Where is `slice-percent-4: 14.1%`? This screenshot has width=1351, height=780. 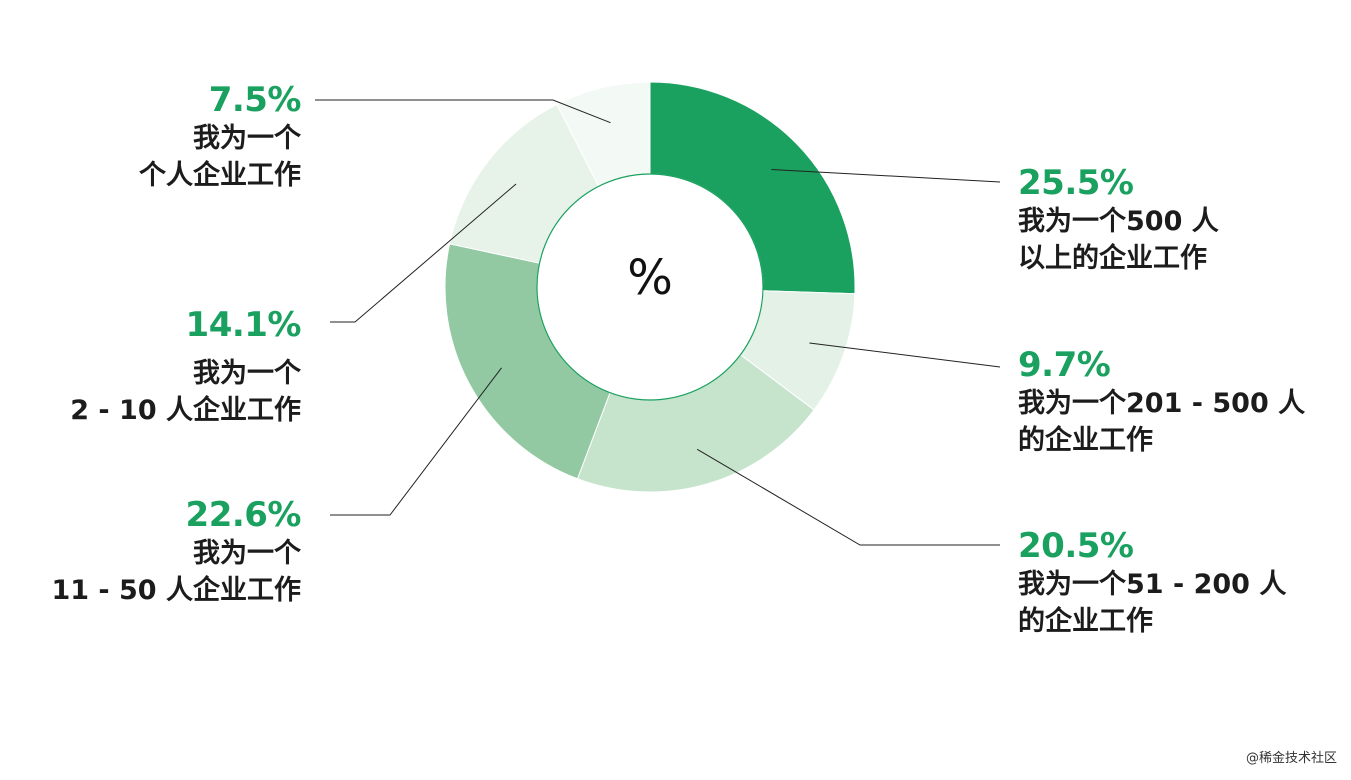 slice-percent-4: 14.1% is located at coordinates (243, 325).